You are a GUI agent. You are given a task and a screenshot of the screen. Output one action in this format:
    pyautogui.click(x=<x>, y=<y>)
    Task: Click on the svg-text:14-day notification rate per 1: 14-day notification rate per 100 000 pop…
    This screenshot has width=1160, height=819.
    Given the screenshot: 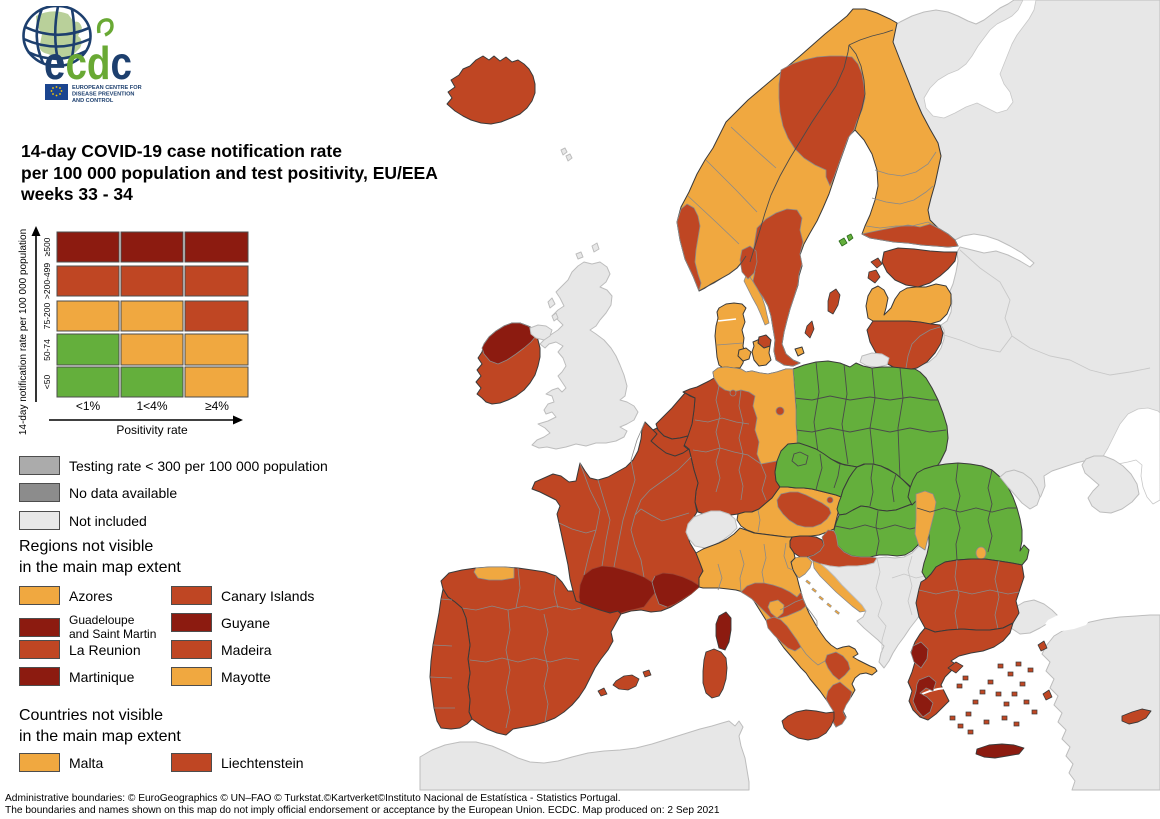 What is the action you would take?
    pyautogui.click(x=23, y=332)
    